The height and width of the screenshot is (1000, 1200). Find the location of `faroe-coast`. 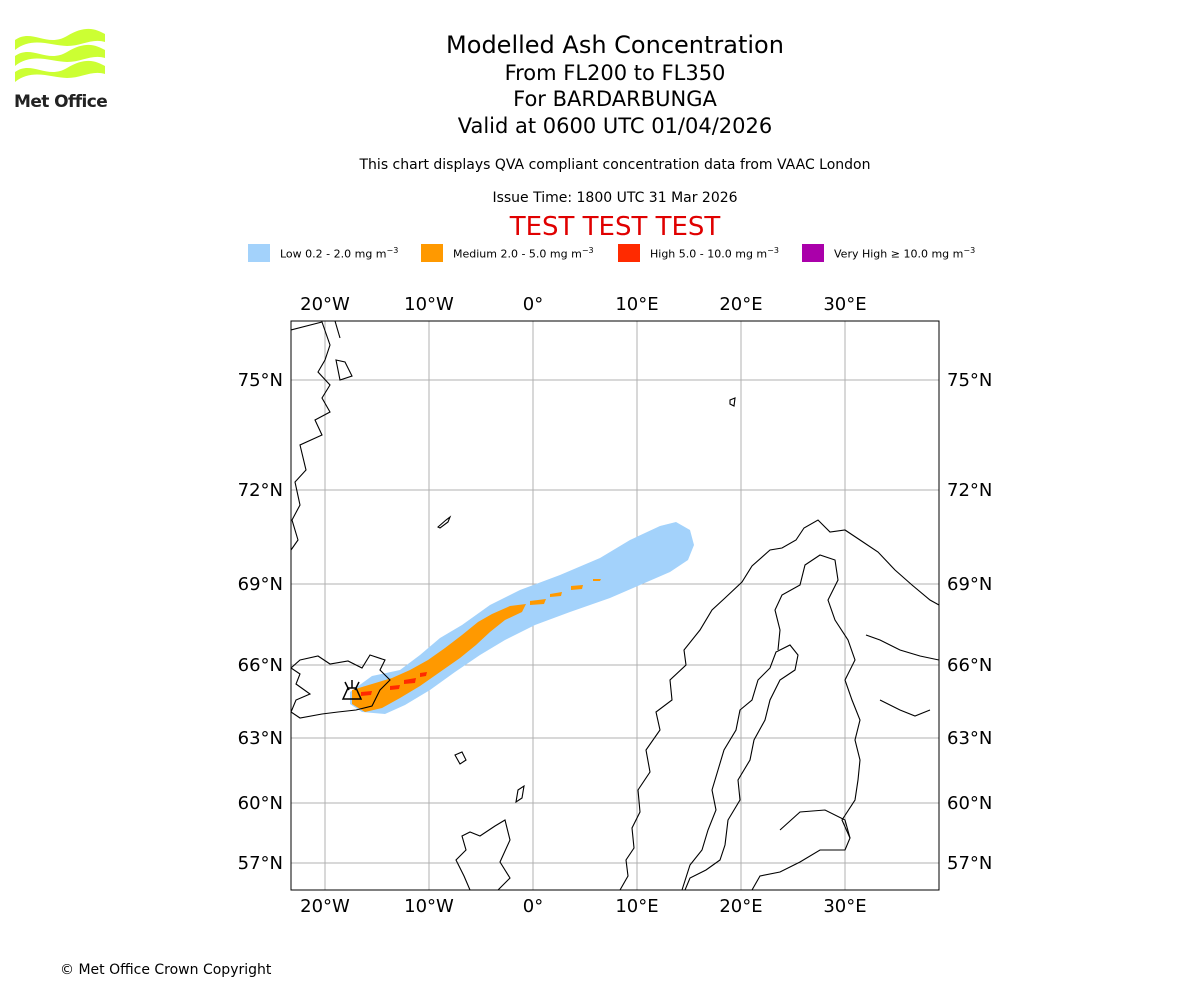

faroe-coast is located at coordinates (460, 758).